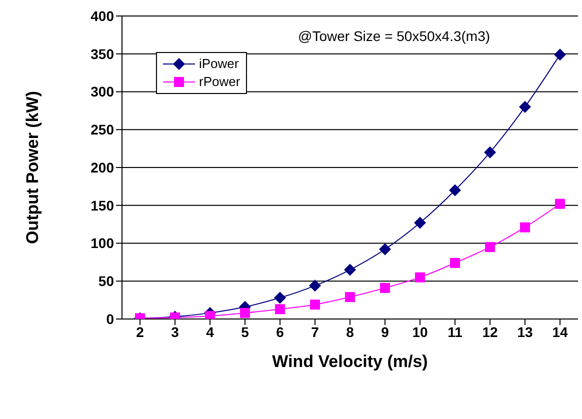 The width and height of the screenshot is (582, 419). What do you see at coordinates (102, 16) in the screenshot?
I see `y-tick-label: 400` at bounding box center [102, 16].